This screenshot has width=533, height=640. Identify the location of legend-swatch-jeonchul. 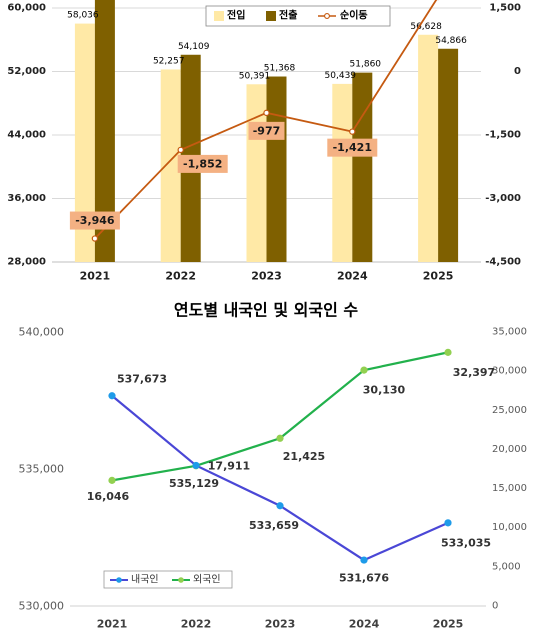
(271, 16).